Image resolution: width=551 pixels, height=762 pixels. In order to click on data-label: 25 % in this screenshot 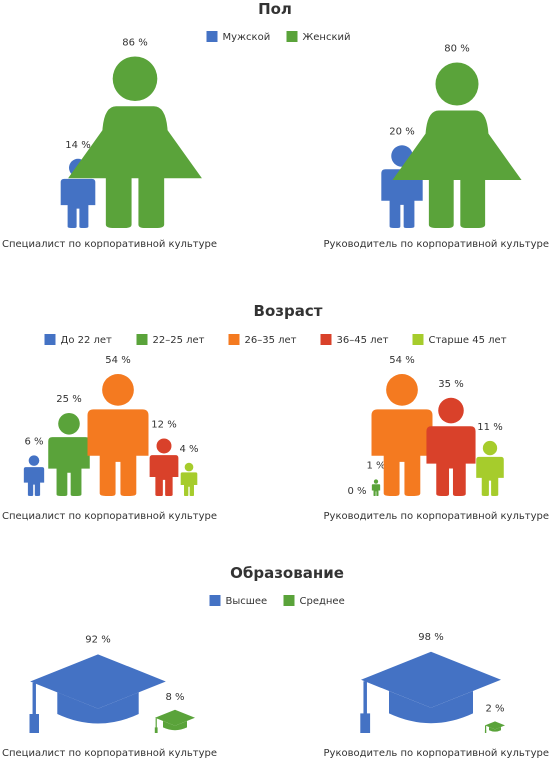, I will do `click(68, 399)`.